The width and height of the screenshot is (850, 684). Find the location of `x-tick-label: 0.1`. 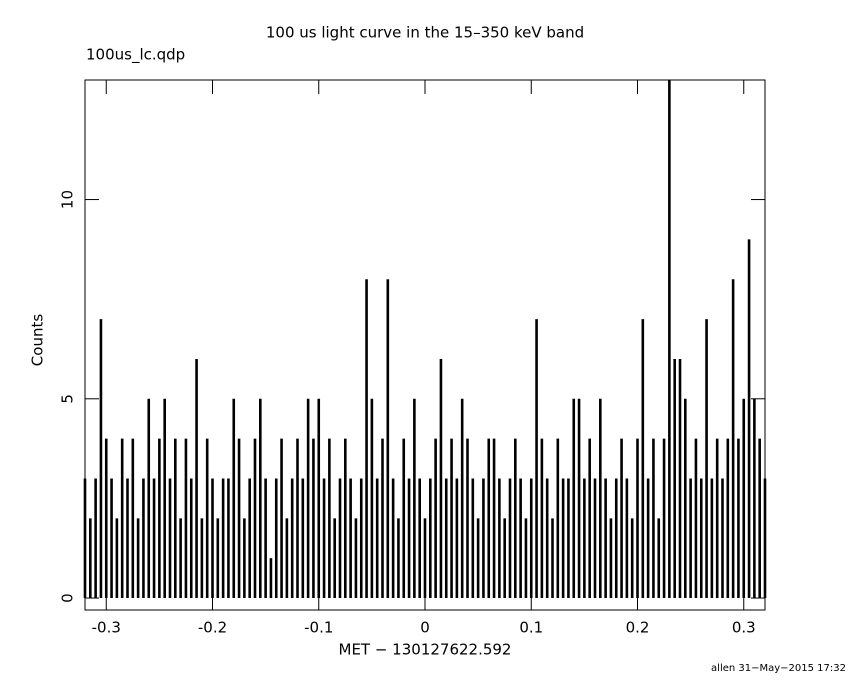

x-tick-label: 0.1 is located at coordinates (531, 628).